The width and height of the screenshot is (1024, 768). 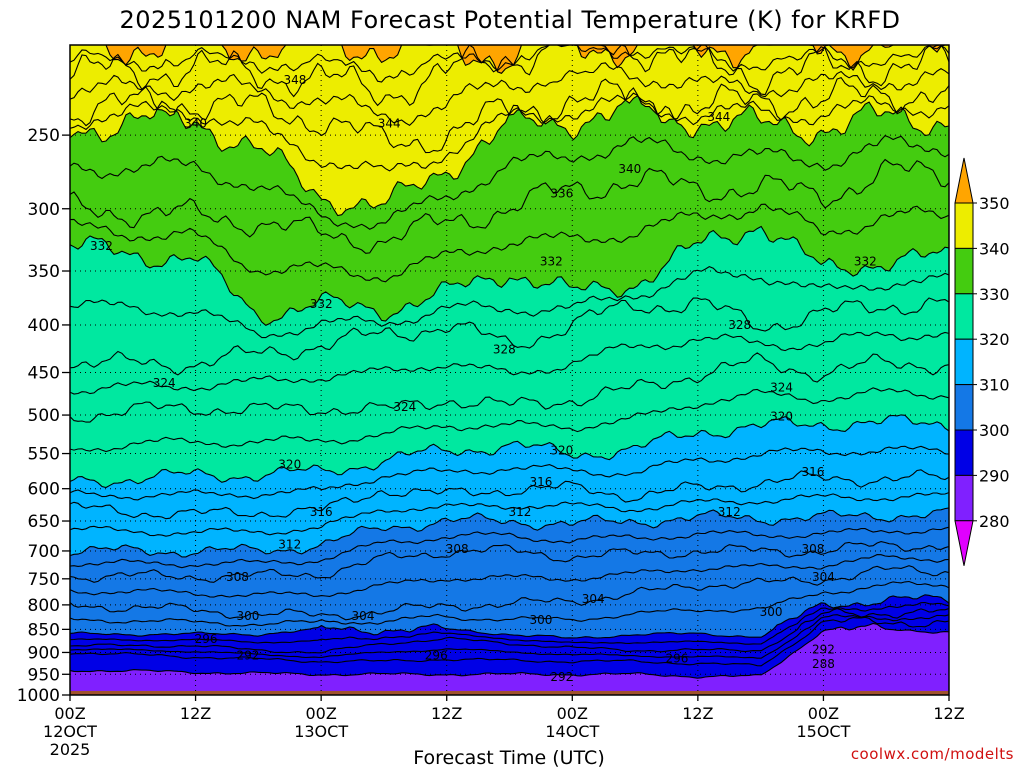 What do you see at coordinates (44, 490) in the screenshot?
I see `y-tick-label: 600` at bounding box center [44, 490].